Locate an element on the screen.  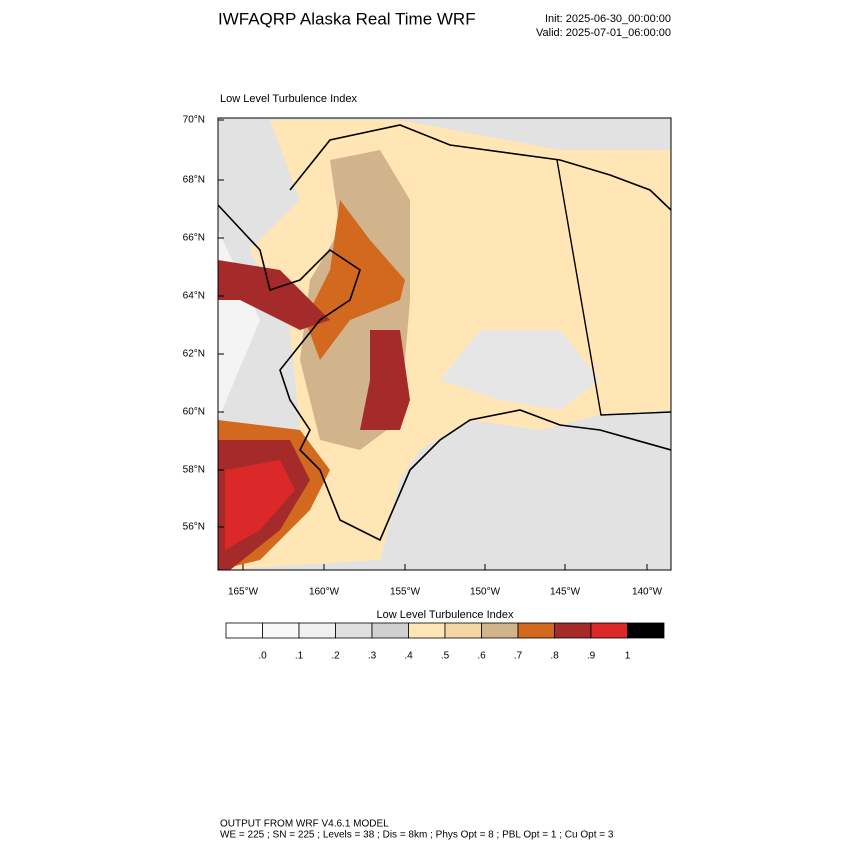
colorbar-label: .7 is located at coordinates (518, 656).